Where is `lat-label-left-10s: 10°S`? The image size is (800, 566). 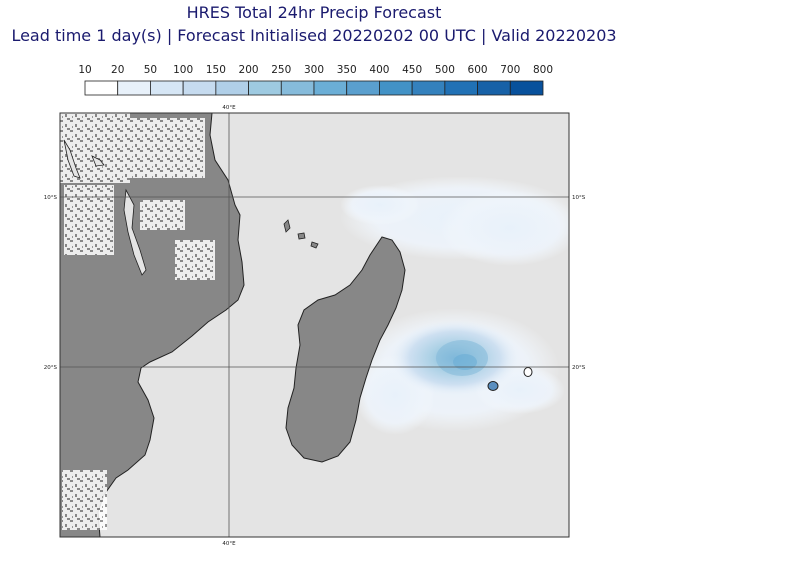 lat-label-left-10s: 10°S is located at coordinates (51, 198).